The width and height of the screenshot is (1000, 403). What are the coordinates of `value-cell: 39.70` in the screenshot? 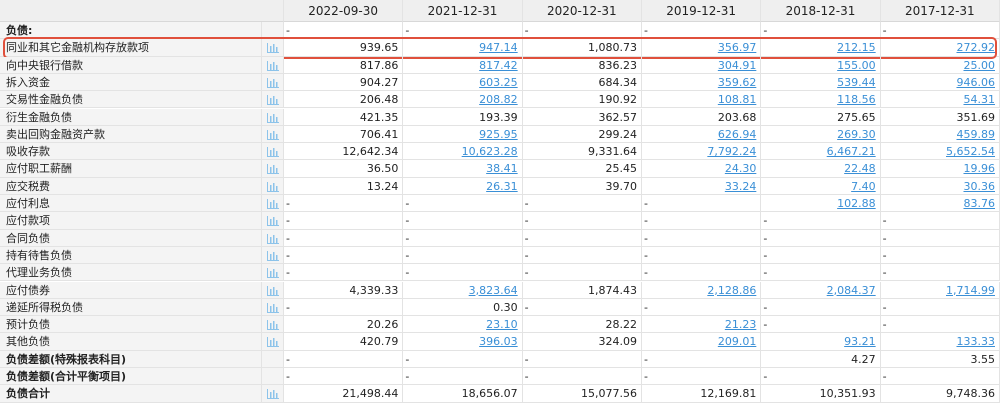 It's located at (582, 186).